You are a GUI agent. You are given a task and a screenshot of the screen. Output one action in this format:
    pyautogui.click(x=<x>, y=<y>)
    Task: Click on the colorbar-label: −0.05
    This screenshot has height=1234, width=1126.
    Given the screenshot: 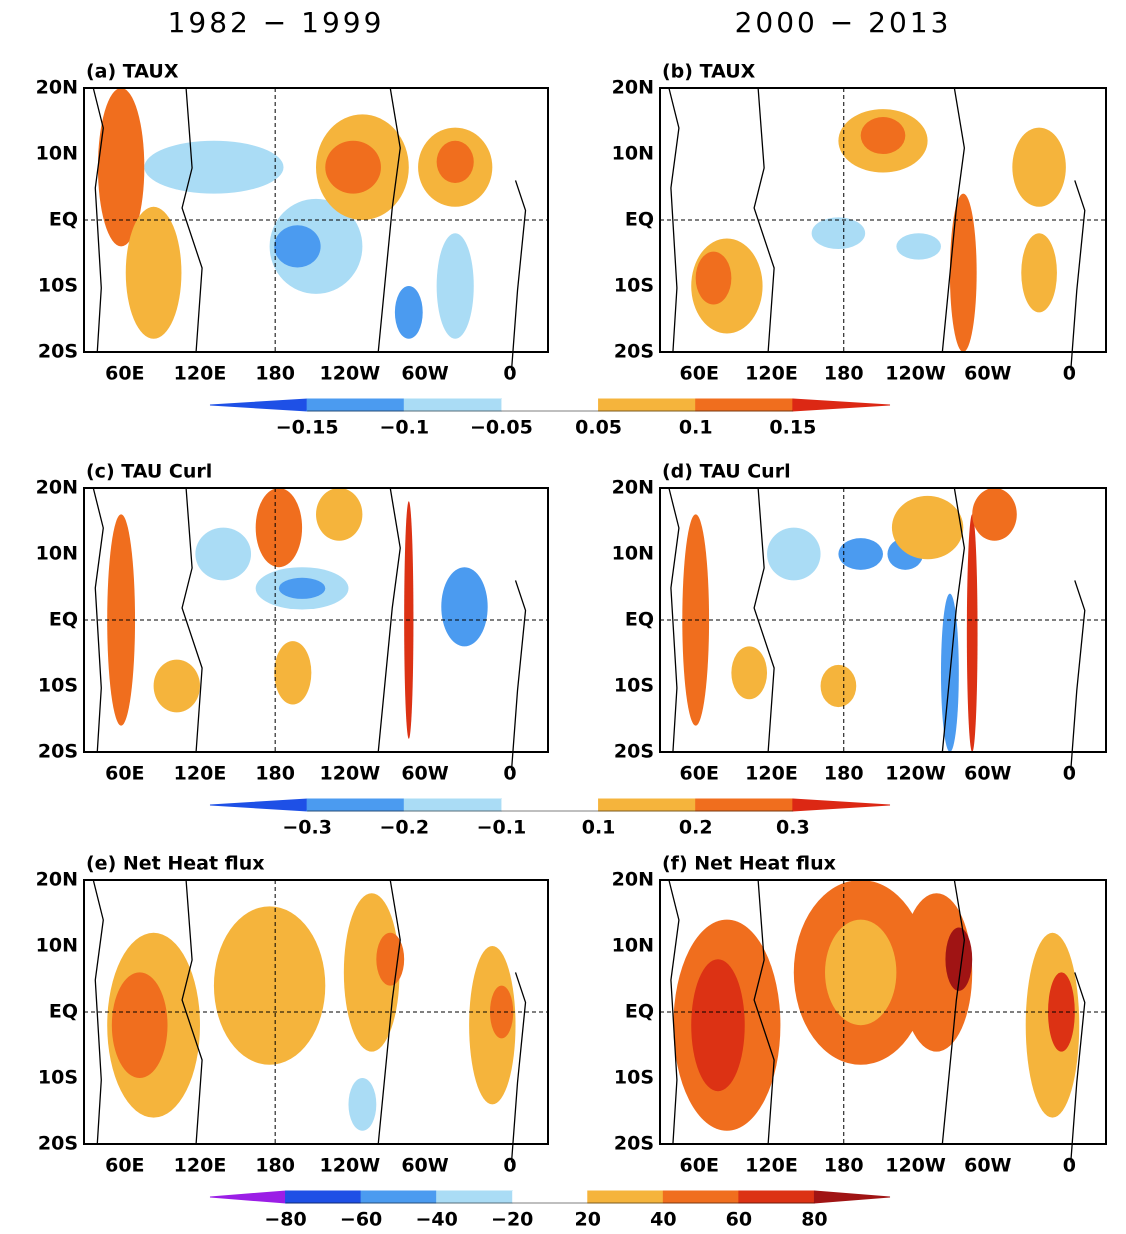 What is the action you would take?
    pyautogui.click(x=501, y=428)
    